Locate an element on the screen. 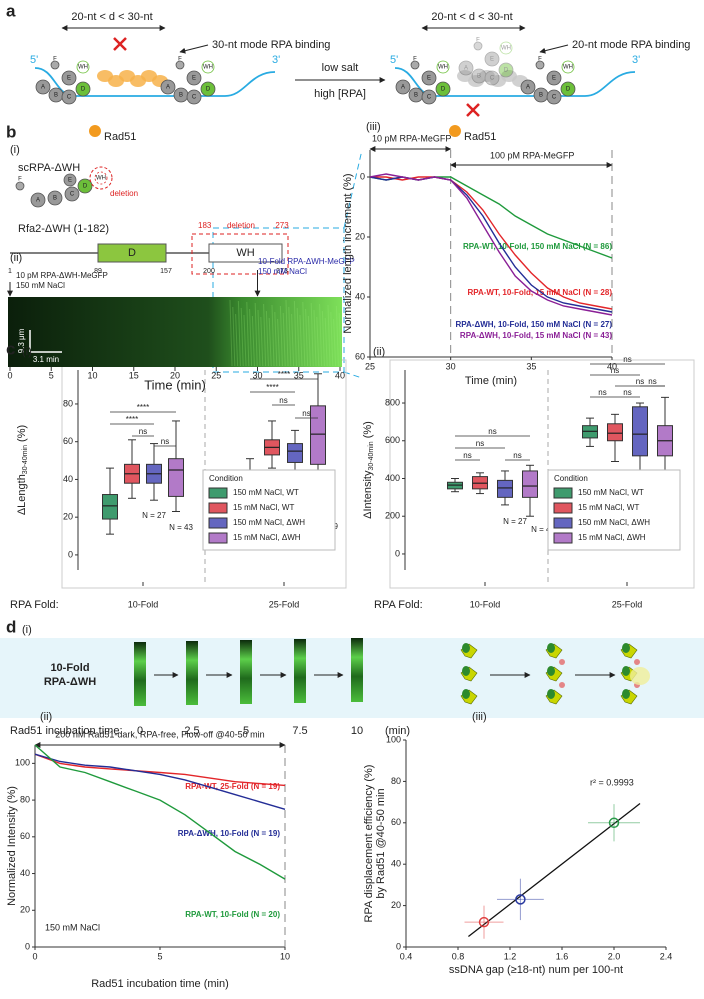 This screenshot has height=999, width=704. scale-label: 9.3 μm is located at coordinates (21, 340).